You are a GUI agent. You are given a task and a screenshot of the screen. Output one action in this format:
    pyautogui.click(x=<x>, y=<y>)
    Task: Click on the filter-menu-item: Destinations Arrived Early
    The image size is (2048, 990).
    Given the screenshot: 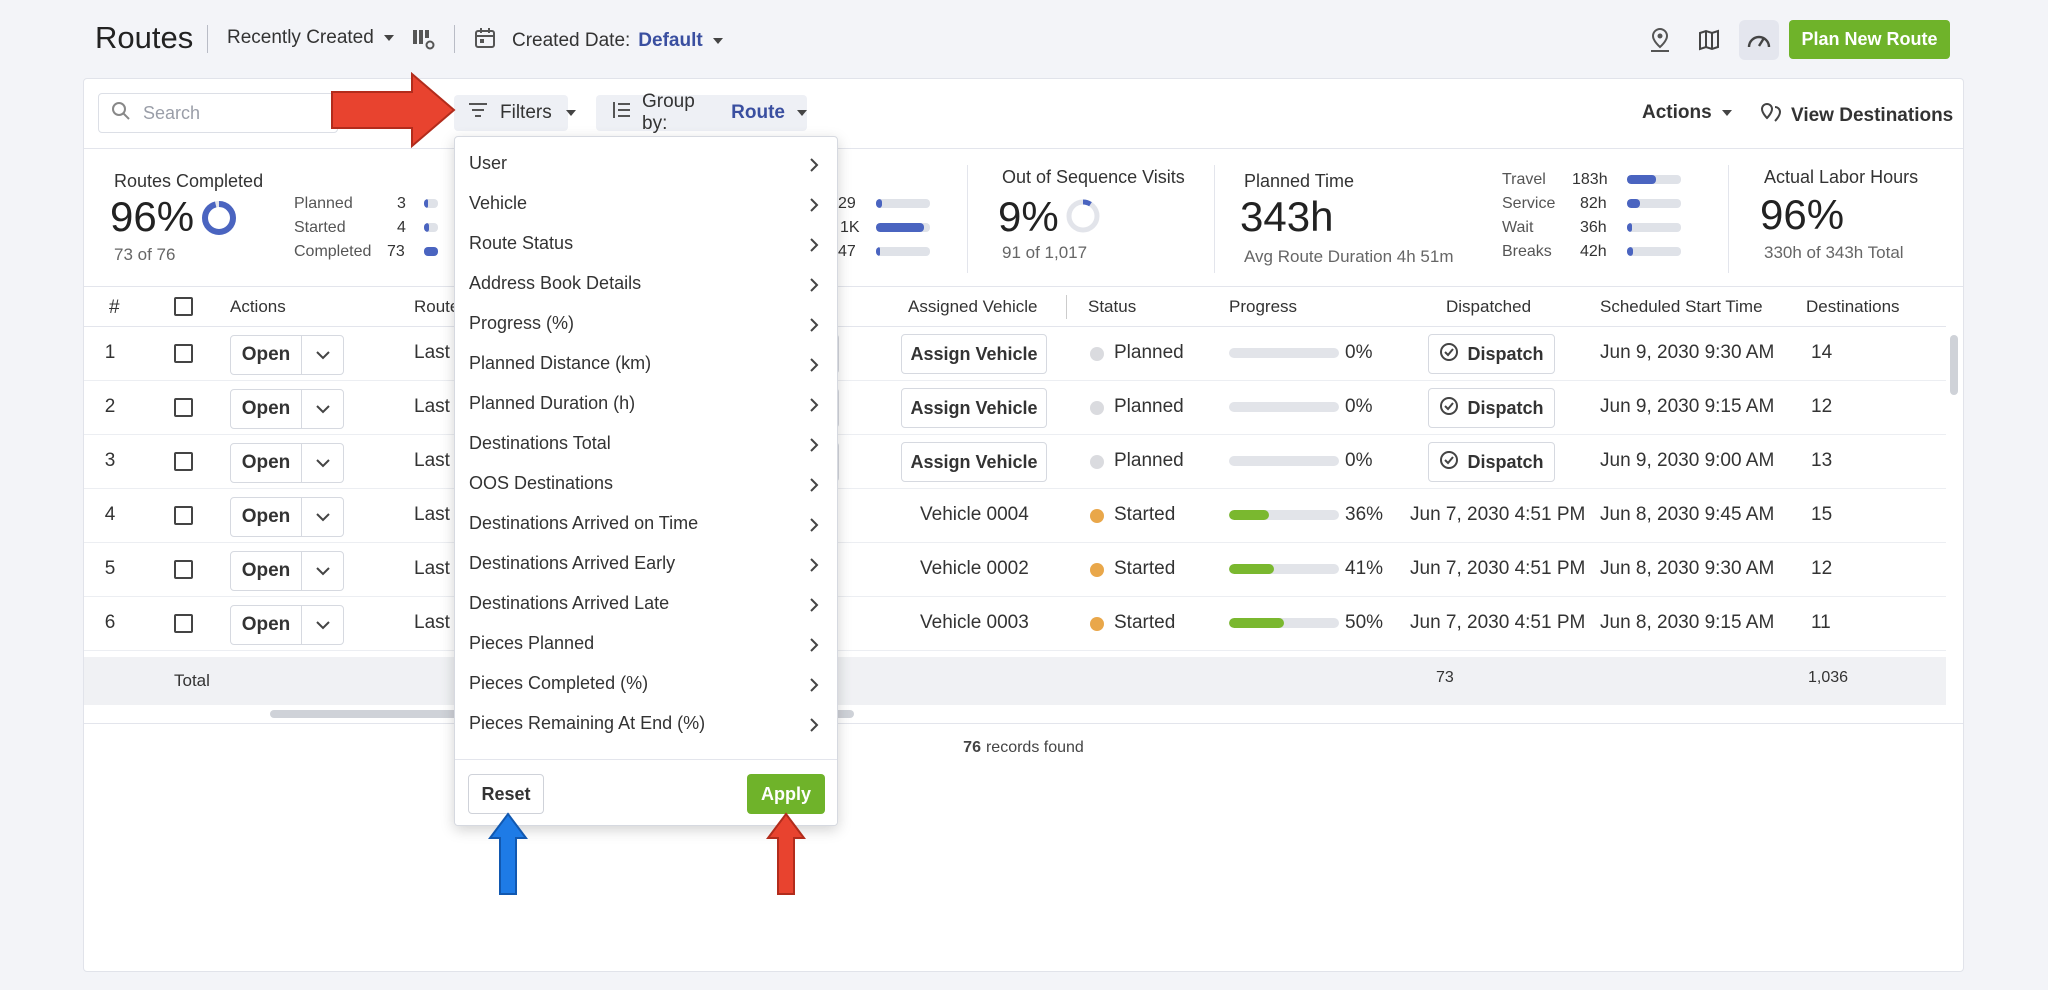 What is the action you would take?
    pyautogui.click(x=646, y=563)
    